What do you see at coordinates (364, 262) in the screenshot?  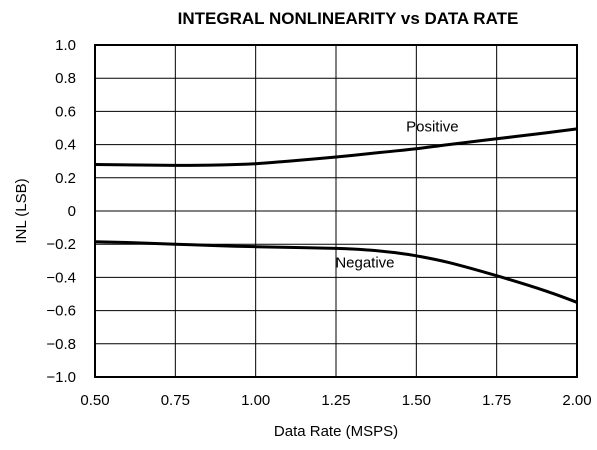 I see `series-label-negative: Negative` at bounding box center [364, 262].